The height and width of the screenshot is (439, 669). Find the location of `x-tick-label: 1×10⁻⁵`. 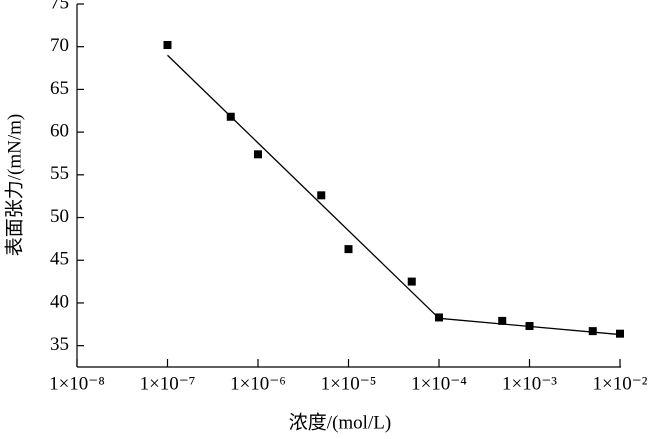

x-tick-label: 1×10⁻⁵ is located at coordinates (349, 383).